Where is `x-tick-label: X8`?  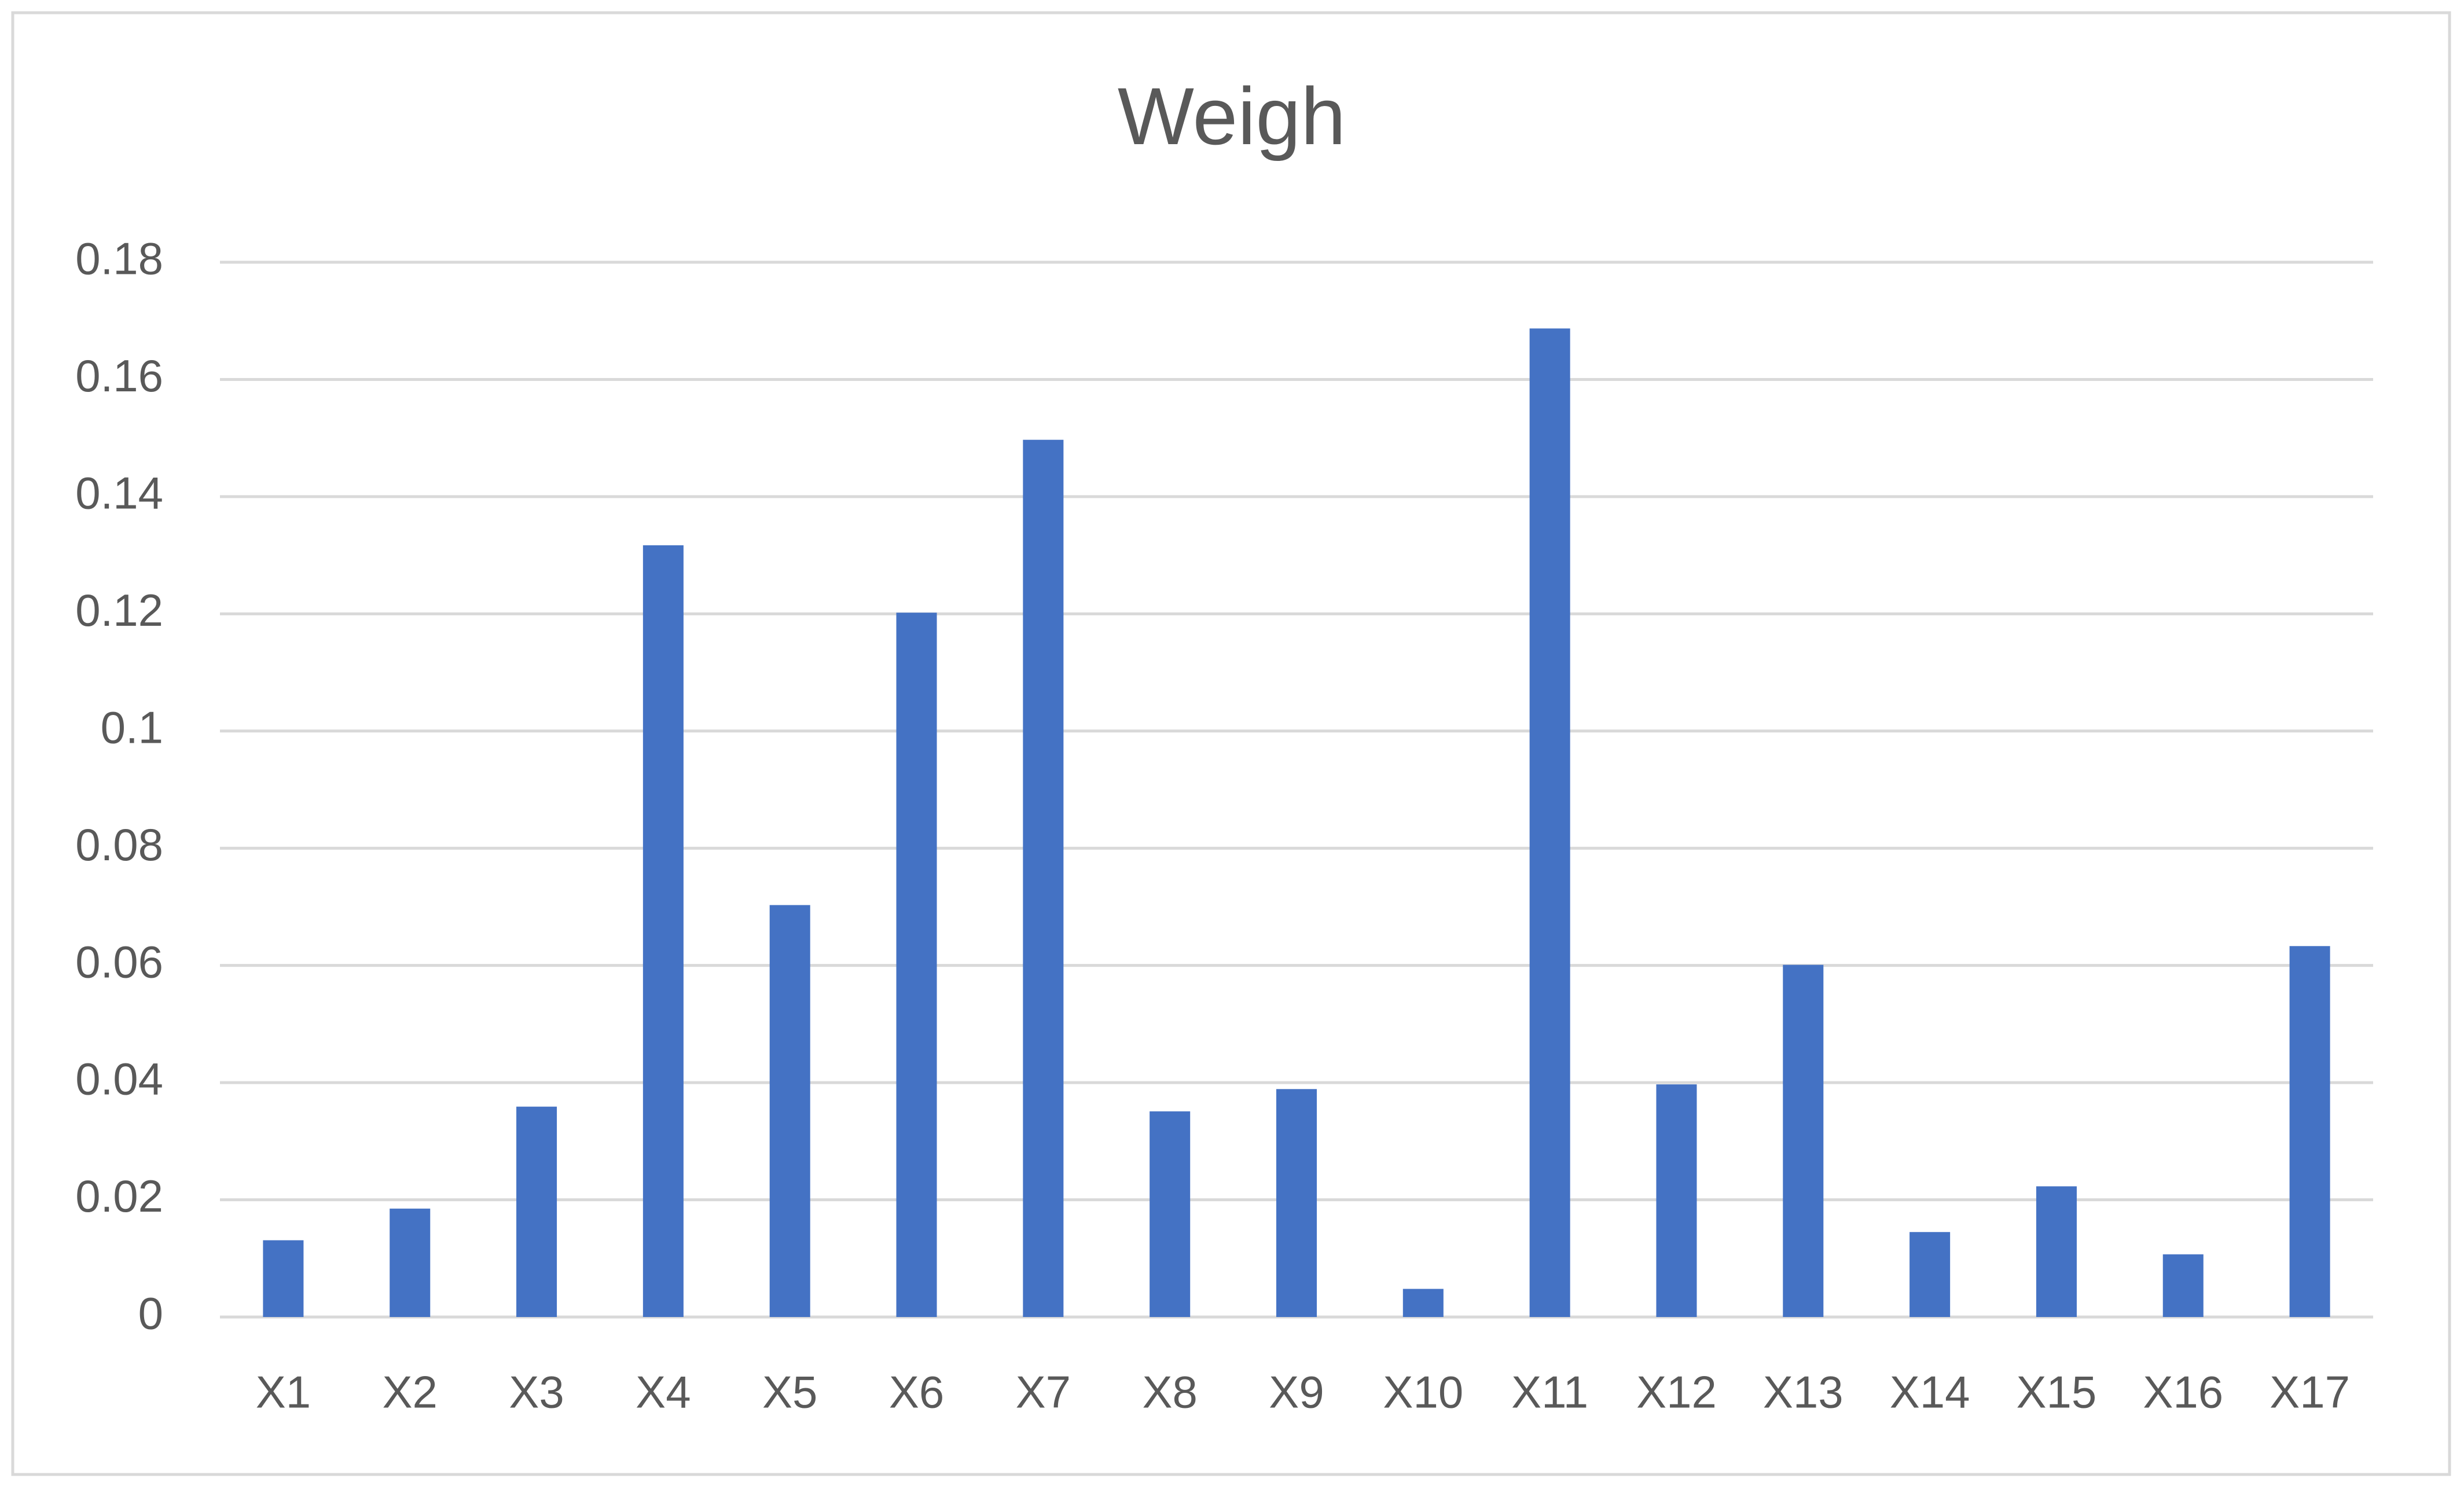 x-tick-label: X8 is located at coordinates (1169, 1393).